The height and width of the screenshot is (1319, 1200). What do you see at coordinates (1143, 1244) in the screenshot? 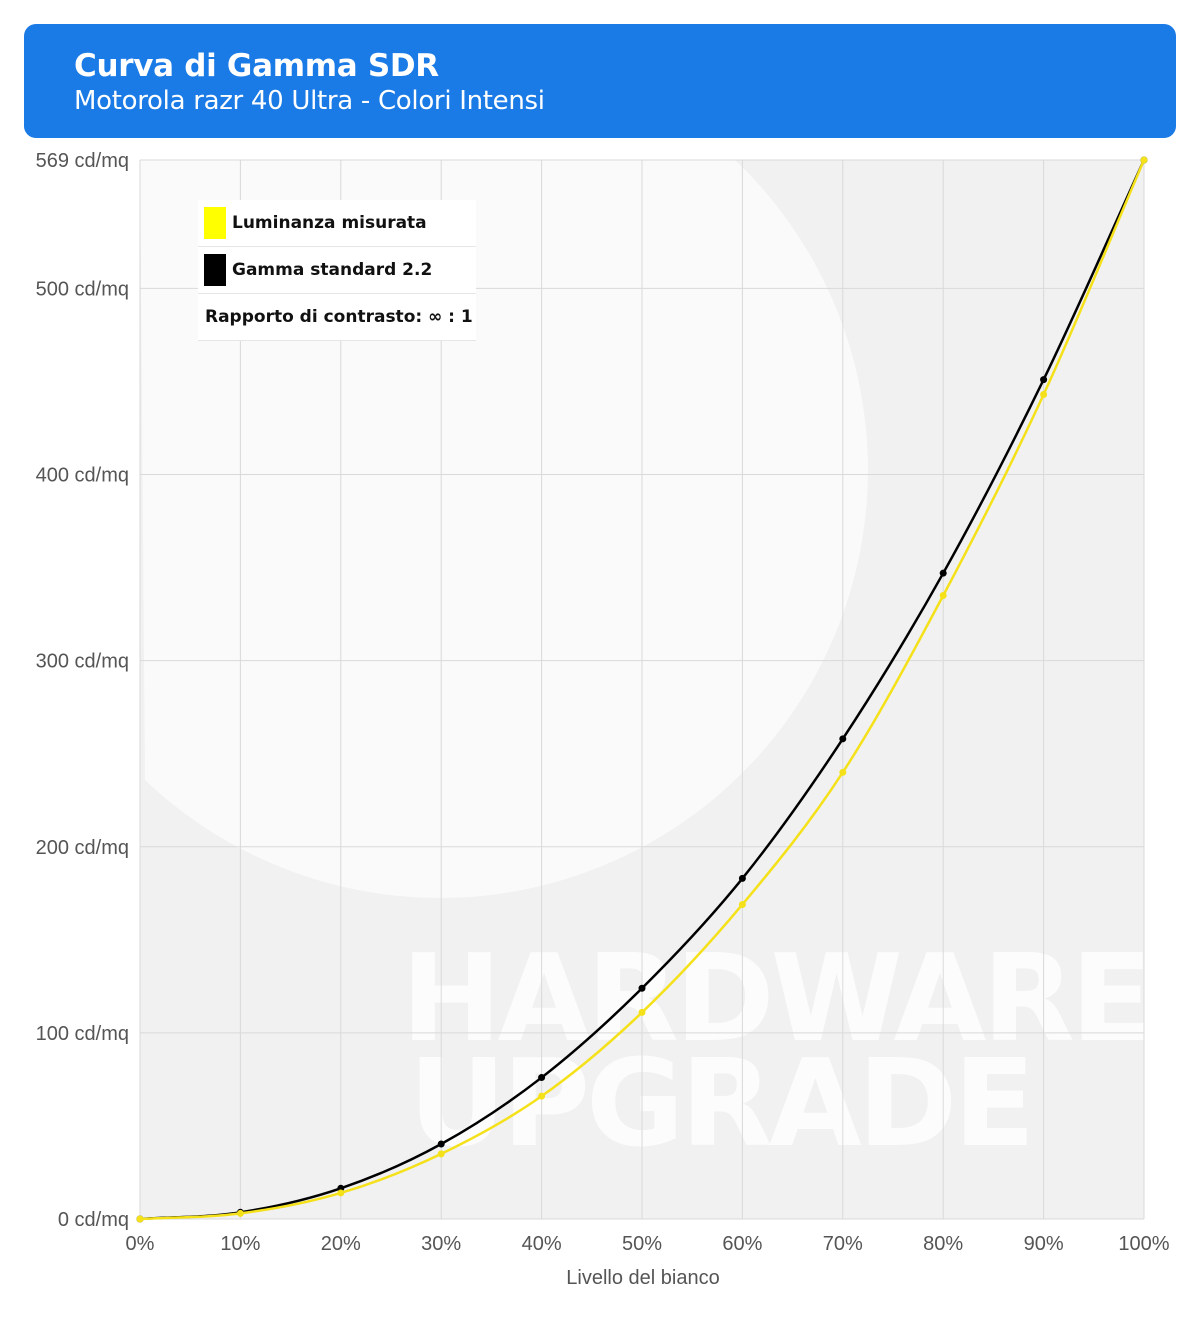
I see `x-tick-label: 100%` at bounding box center [1143, 1244].